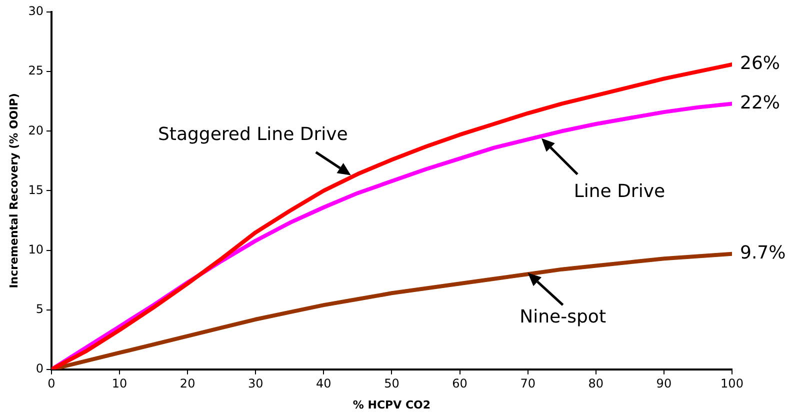 Image resolution: width=798 pixels, height=418 pixels. Describe the element at coordinates (324, 383) in the screenshot. I see `x-tick-label: 40` at that location.